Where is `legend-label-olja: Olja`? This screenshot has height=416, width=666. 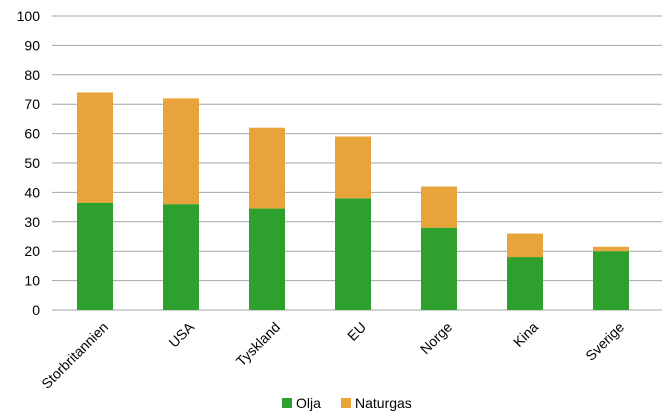 legend-label-olja: Olja is located at coordinates (308, 403).